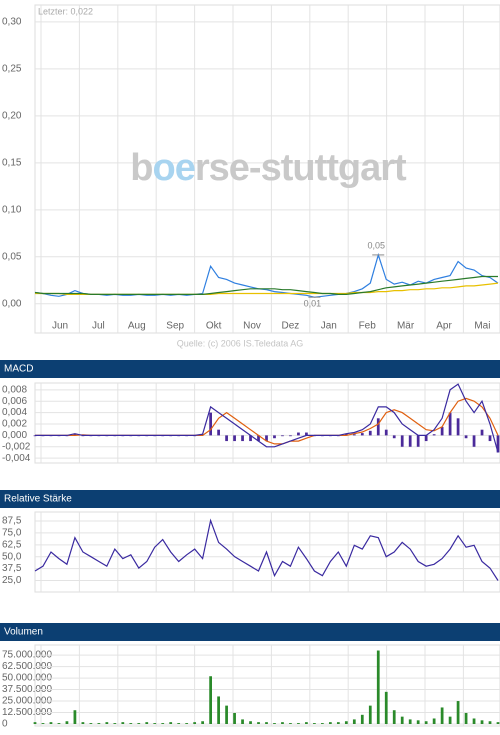 The image size is (500, 735). What do you see at coordinates (16, 458) in the screenshot?
I see `y-tick-label: -0,004` at bounding box center [16, 458].